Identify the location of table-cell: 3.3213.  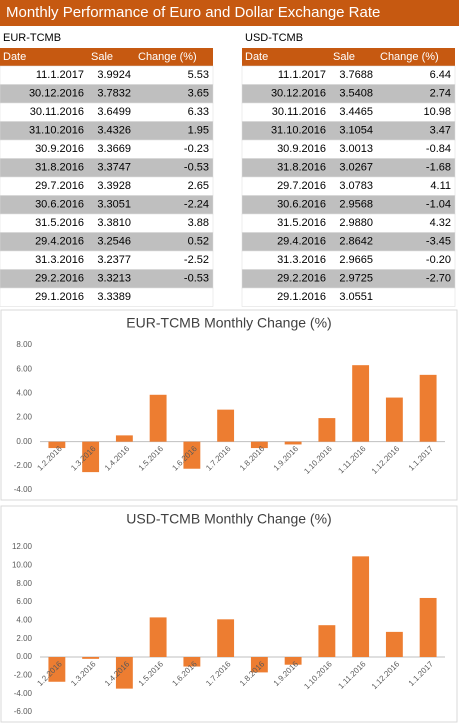
(114, 279).